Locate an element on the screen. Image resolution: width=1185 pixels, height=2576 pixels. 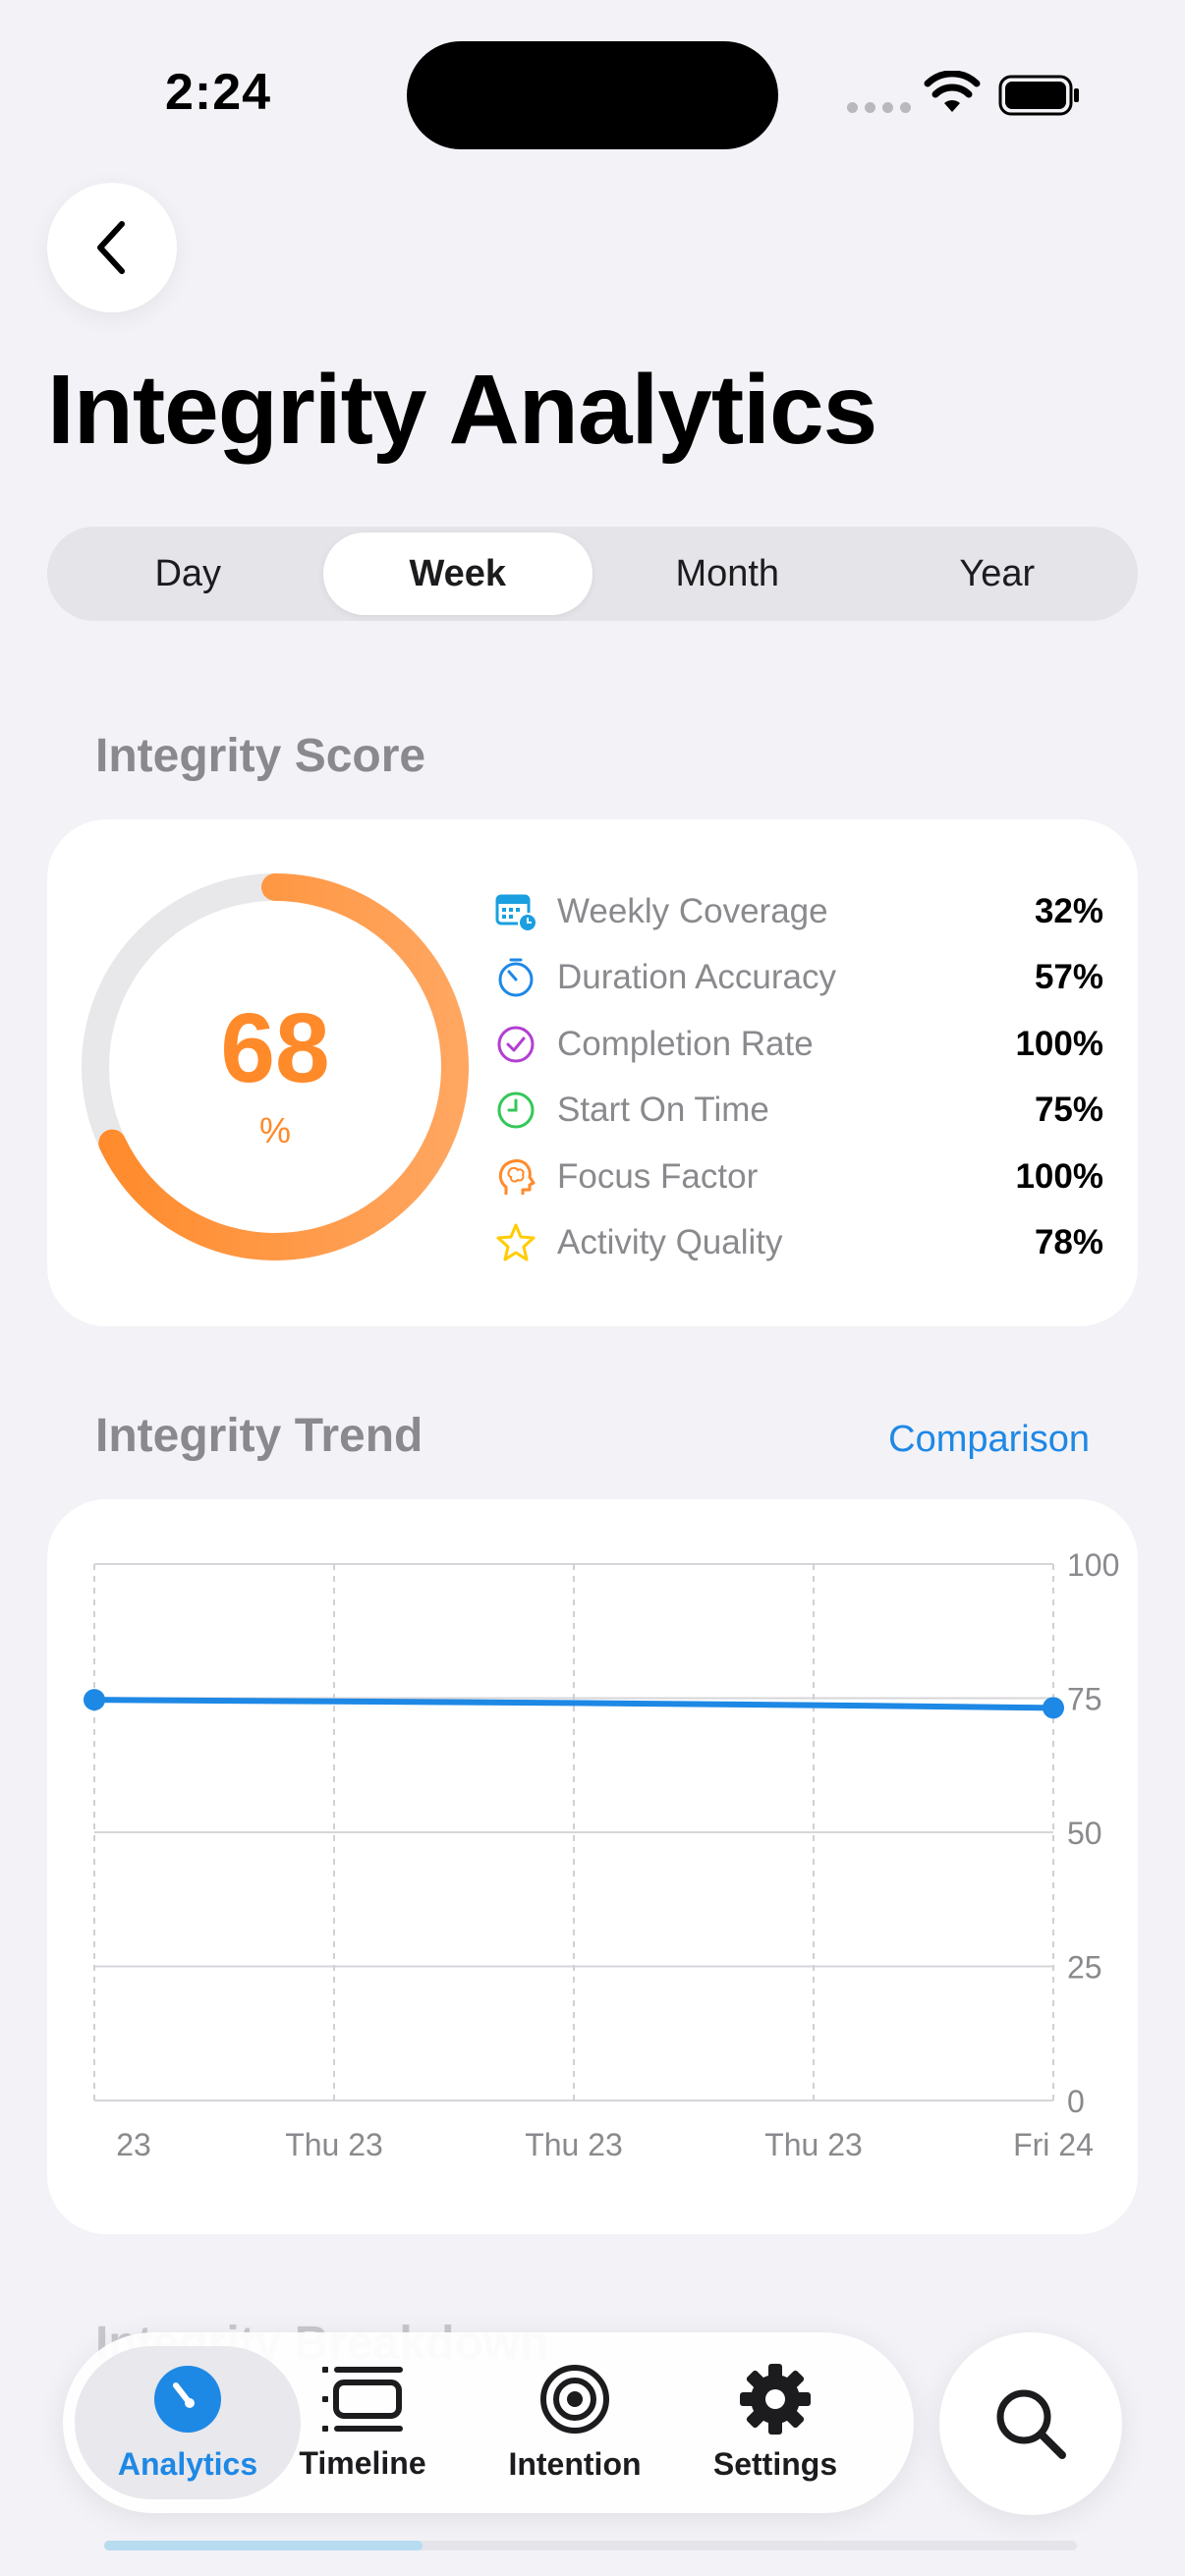
score-ring is located at coordinates (276, 1066).